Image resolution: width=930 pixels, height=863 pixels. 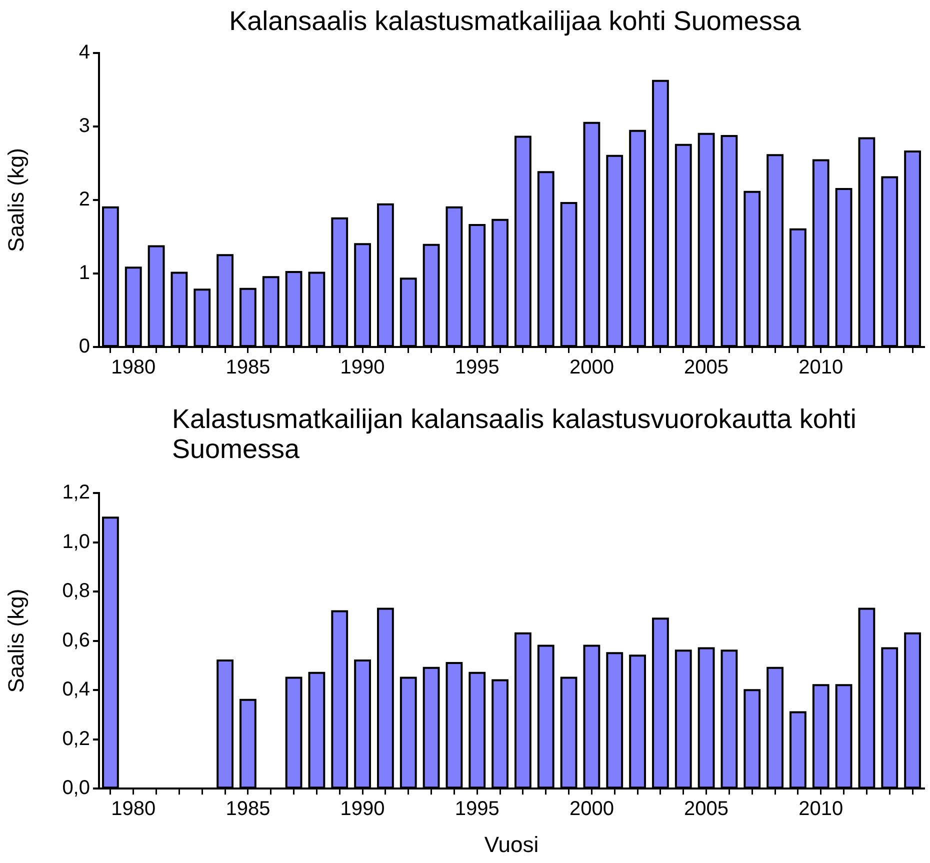 I want to click on y-tick-label: 1,2, so click(x=76, y=493).